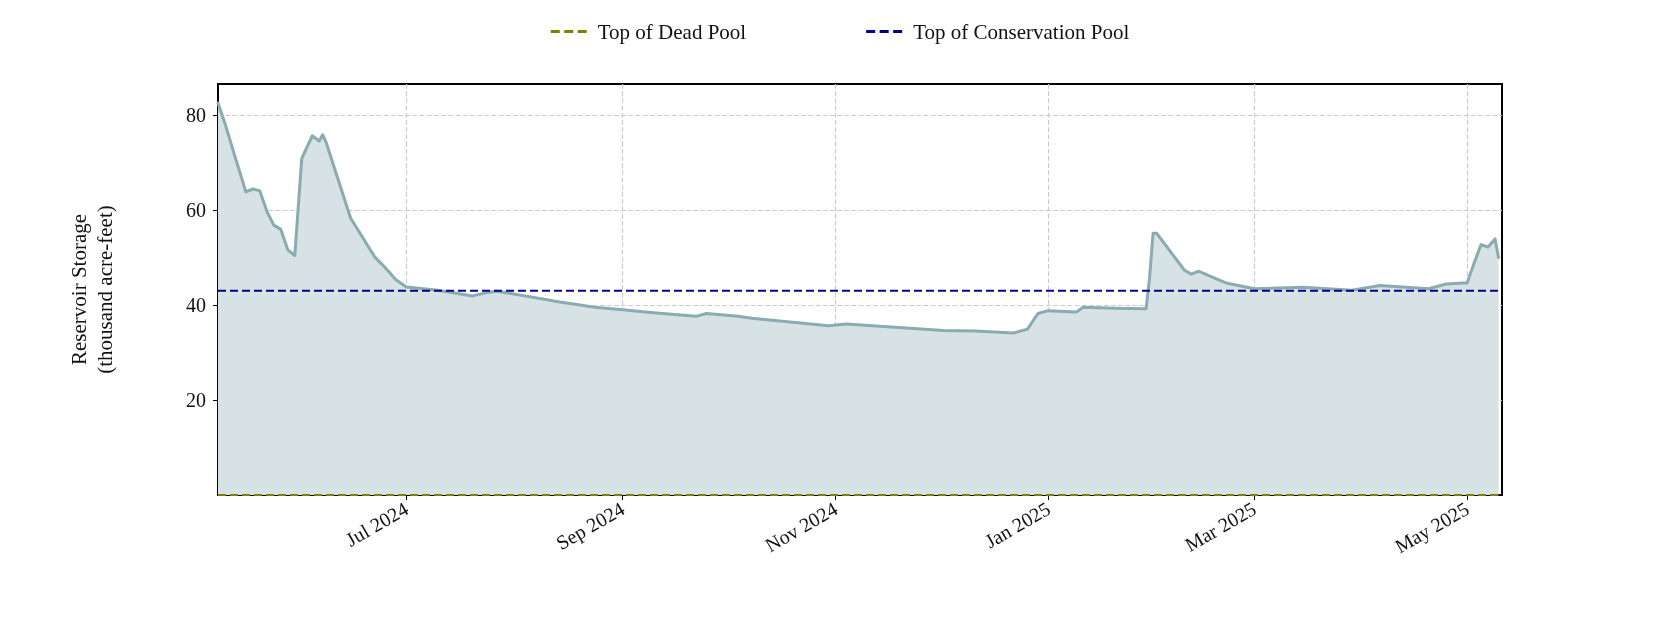 This screenshot has width=1680, height=630. What do you see at coordinates (196, 114) in the screenshot?
I see `y-tick-label: 80` at bounding box center [196, 114].